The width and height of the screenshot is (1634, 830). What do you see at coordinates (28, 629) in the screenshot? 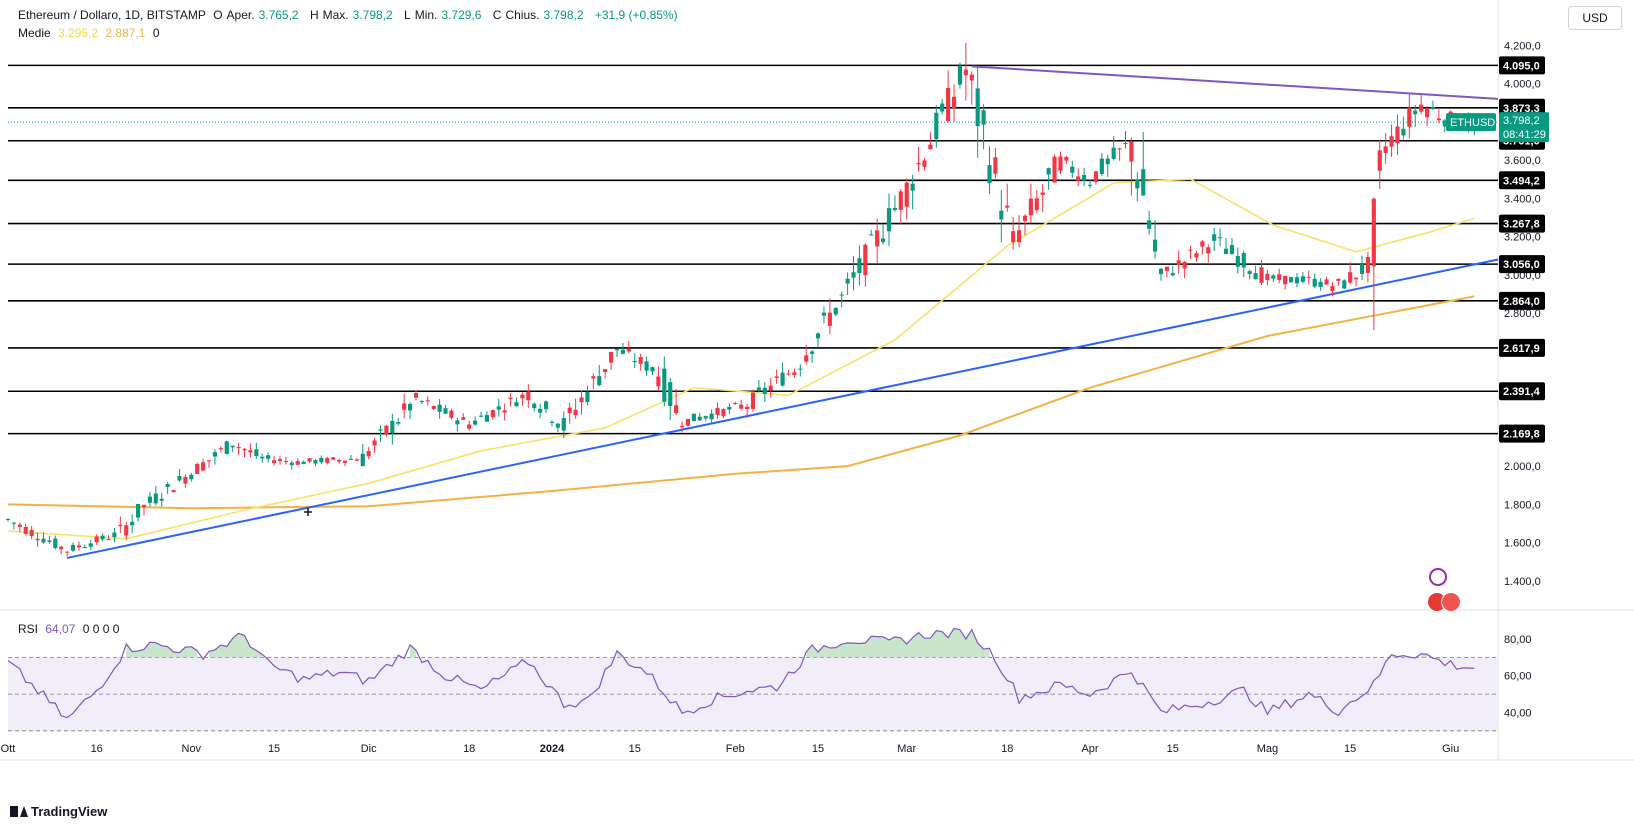
I see `rsi-label: RSI` at bounding box center [28, 629].